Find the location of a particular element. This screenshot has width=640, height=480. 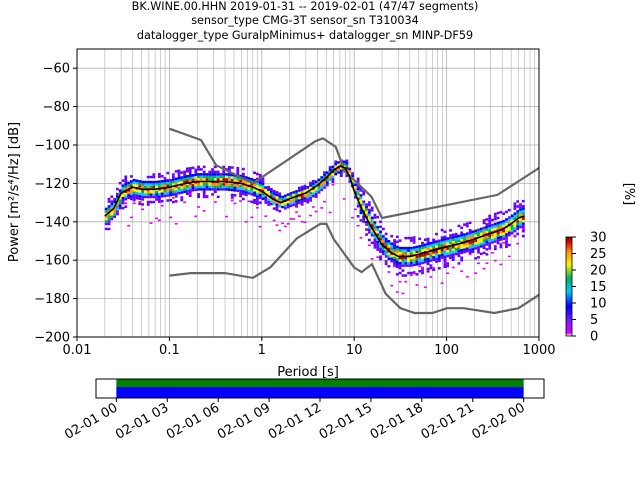

title-line-2: sensor_type CMG-3T sensor_sn T310034 is located at coordinates (305, 20).